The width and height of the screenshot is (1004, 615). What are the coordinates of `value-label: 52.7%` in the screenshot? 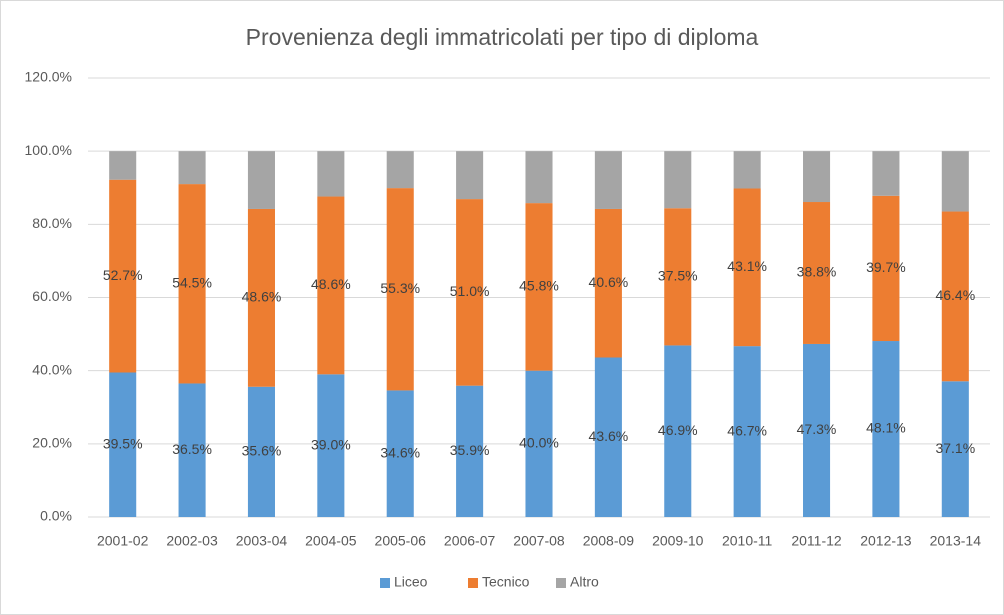 It's located at (123, 275).